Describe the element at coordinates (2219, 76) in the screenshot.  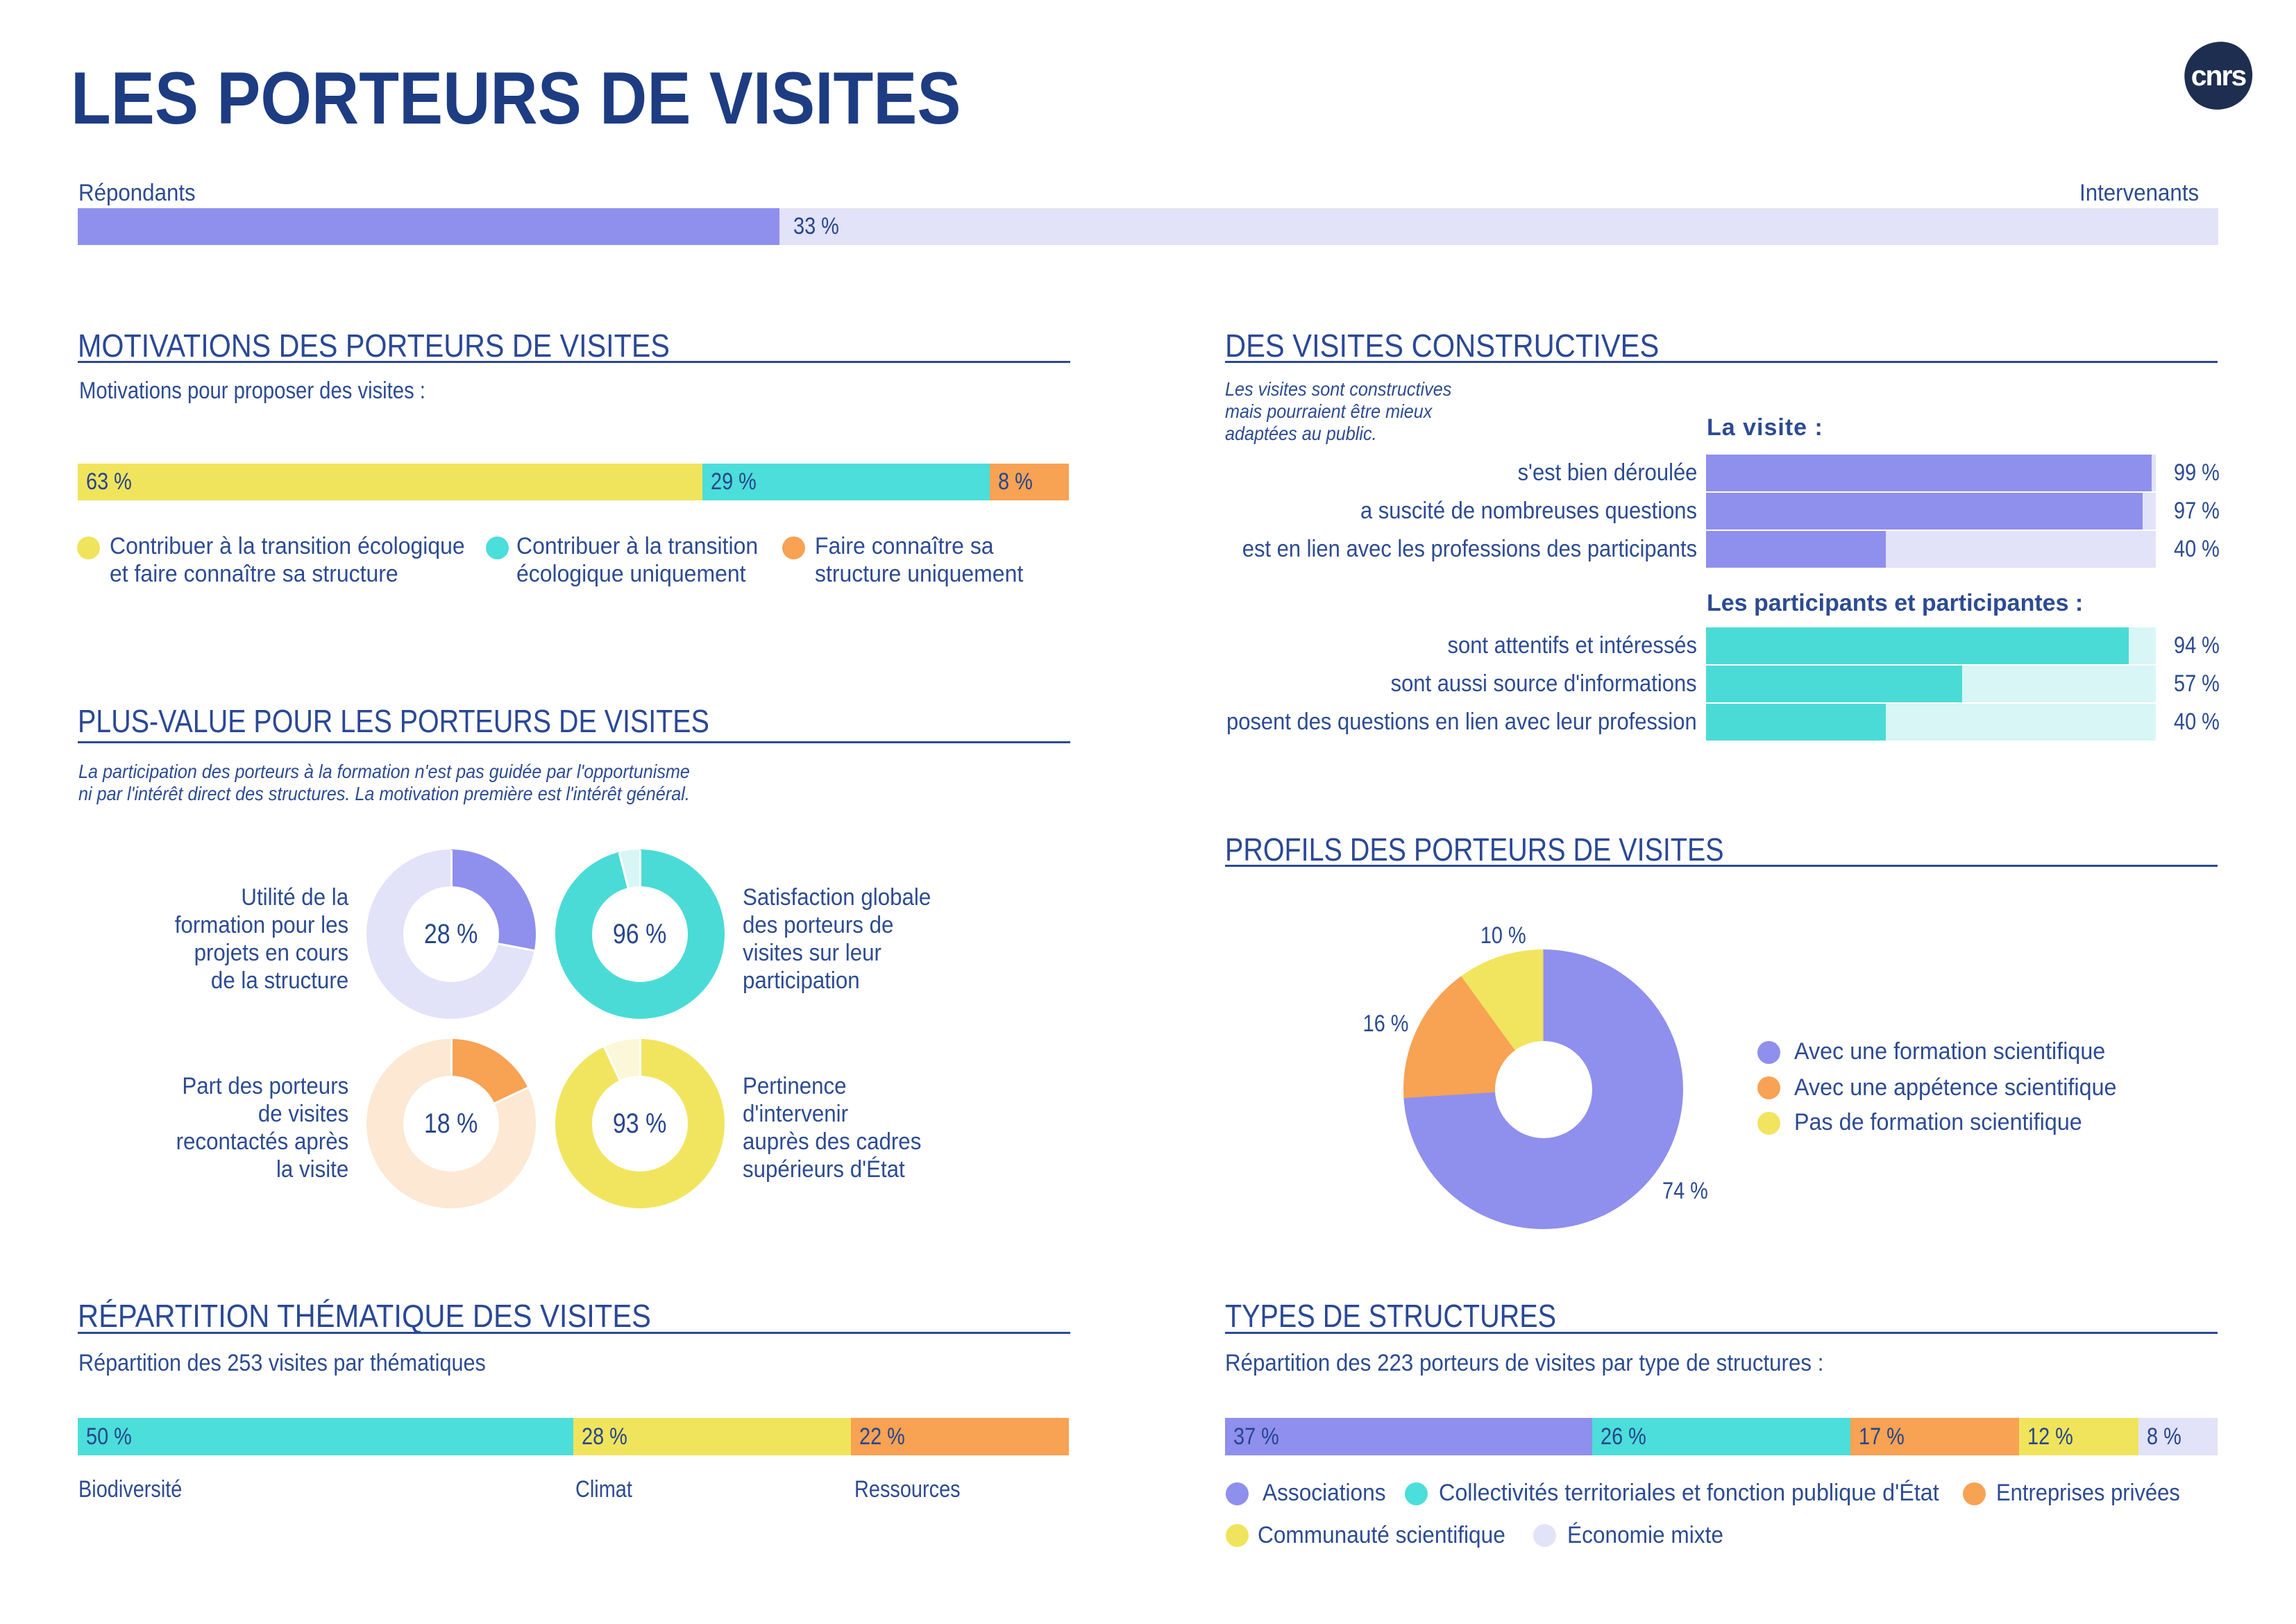
I see `svg-text: cnrs` at that location.